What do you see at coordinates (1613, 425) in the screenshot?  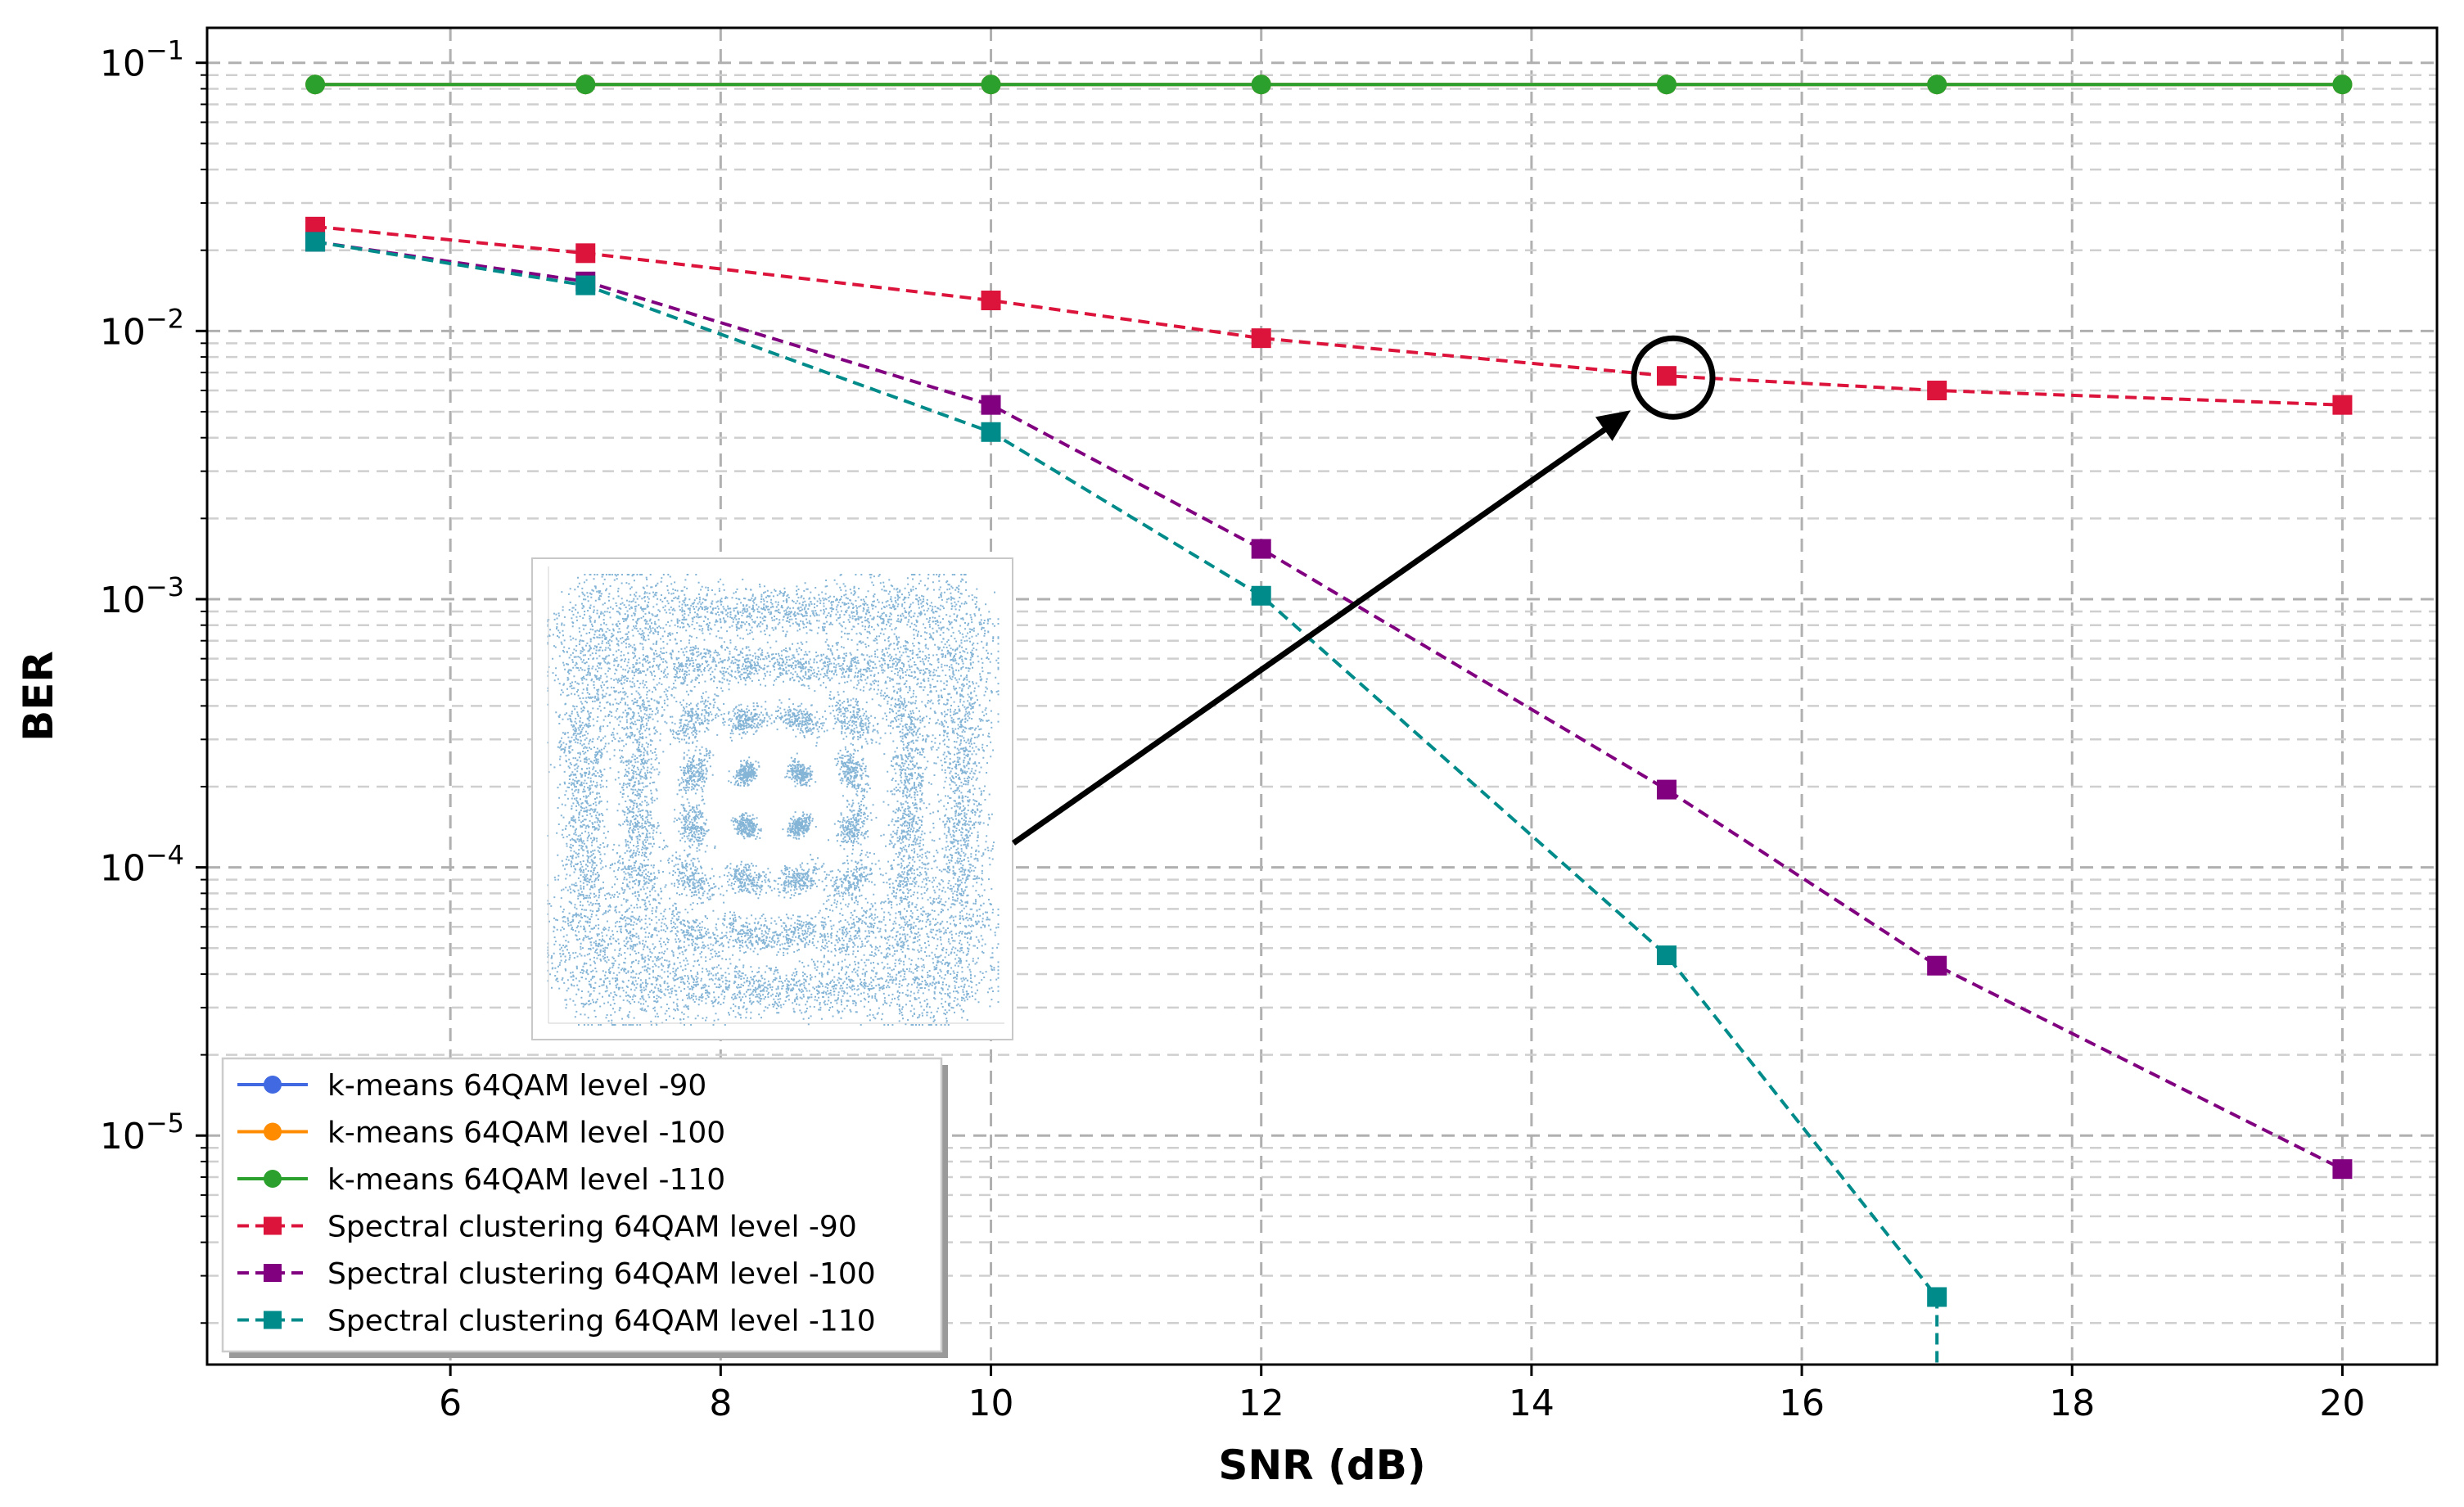 I see `arrow-head` at bounding box center [1613, 425].